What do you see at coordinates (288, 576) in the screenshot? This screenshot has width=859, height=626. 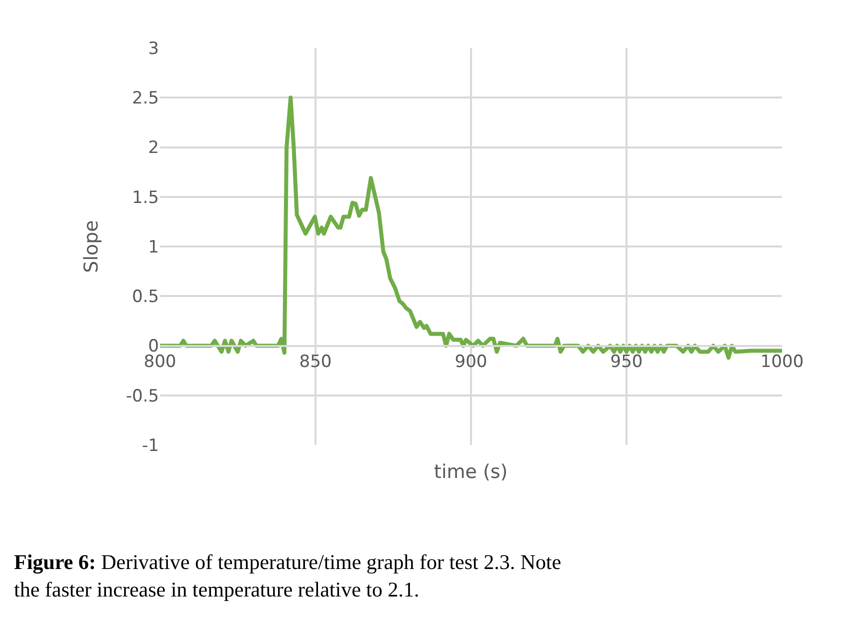 I see `caption: Figure 6: Derivative of temperature/time graph for test 2.3. Note the faster increase in temperature relative to 2.1.` at bounding box center [288, 576].